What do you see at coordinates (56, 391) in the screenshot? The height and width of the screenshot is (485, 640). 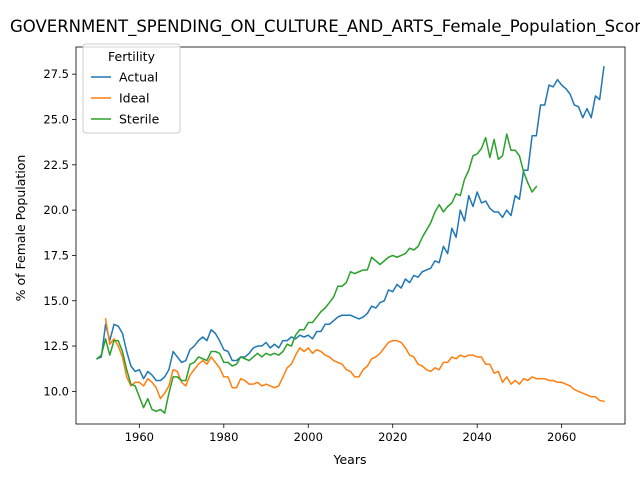 I see `y-tick-label: 10.0` at bounding box center [56, 391].